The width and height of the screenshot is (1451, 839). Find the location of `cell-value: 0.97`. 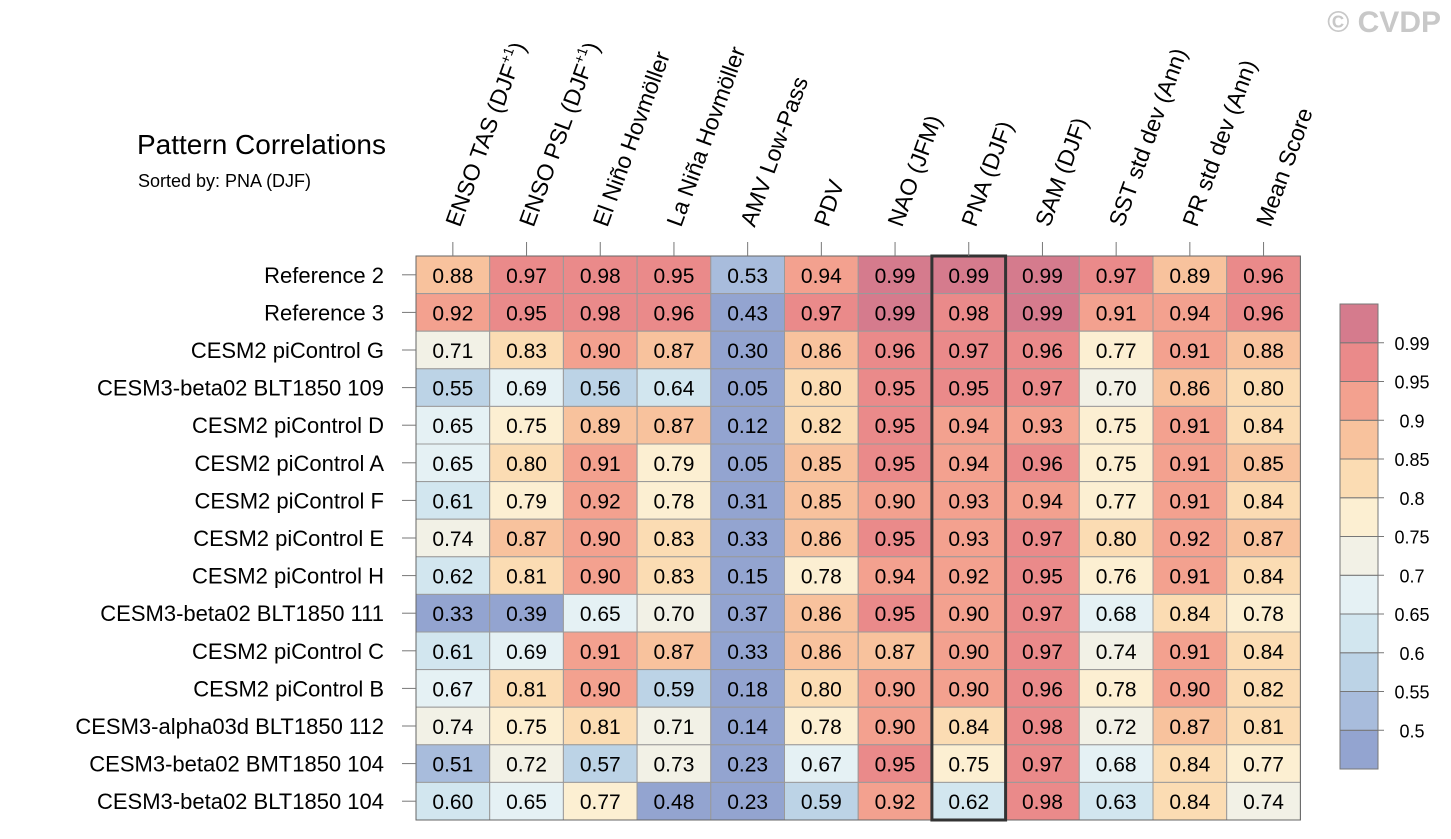

cell-value: 0.97 is located at coordinates (1042, 539).